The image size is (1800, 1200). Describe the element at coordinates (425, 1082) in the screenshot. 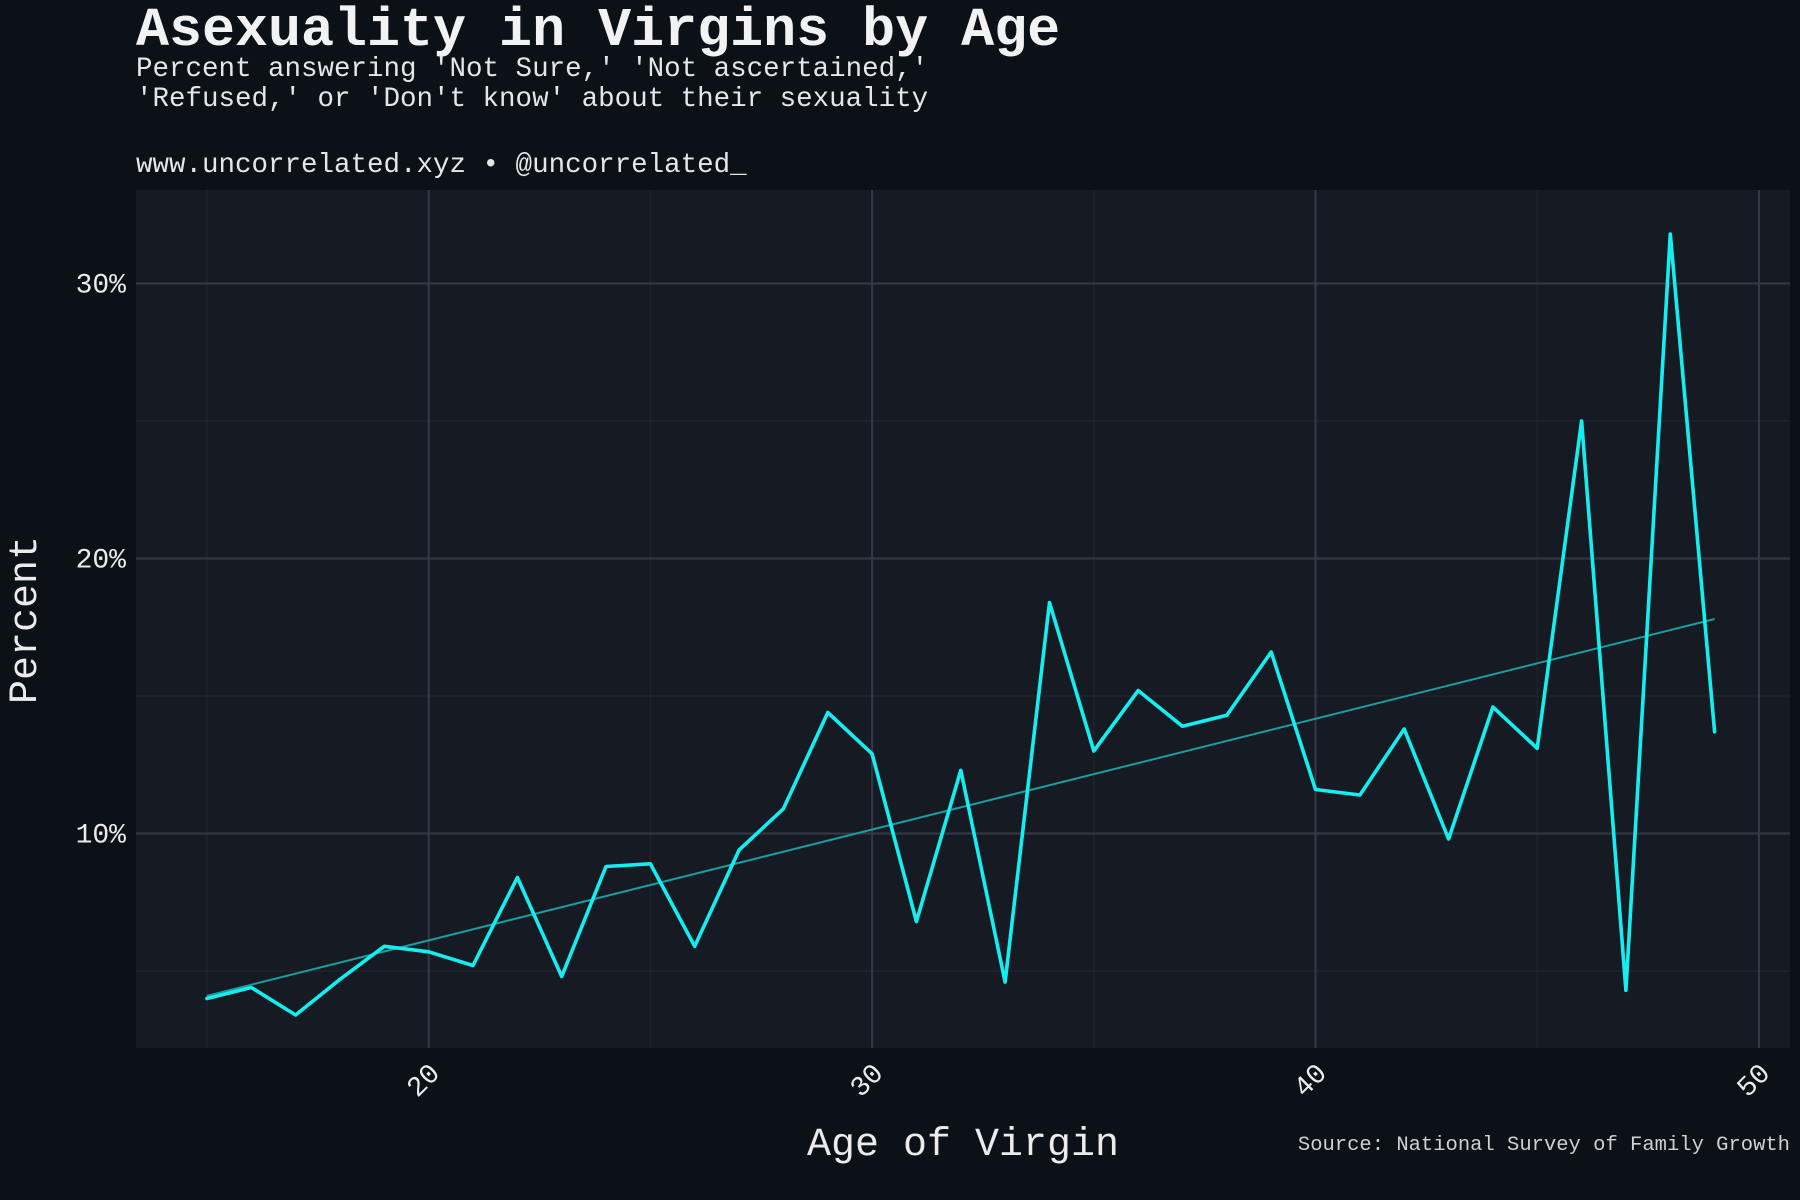

I see `x-tick-label: 20` at that location.